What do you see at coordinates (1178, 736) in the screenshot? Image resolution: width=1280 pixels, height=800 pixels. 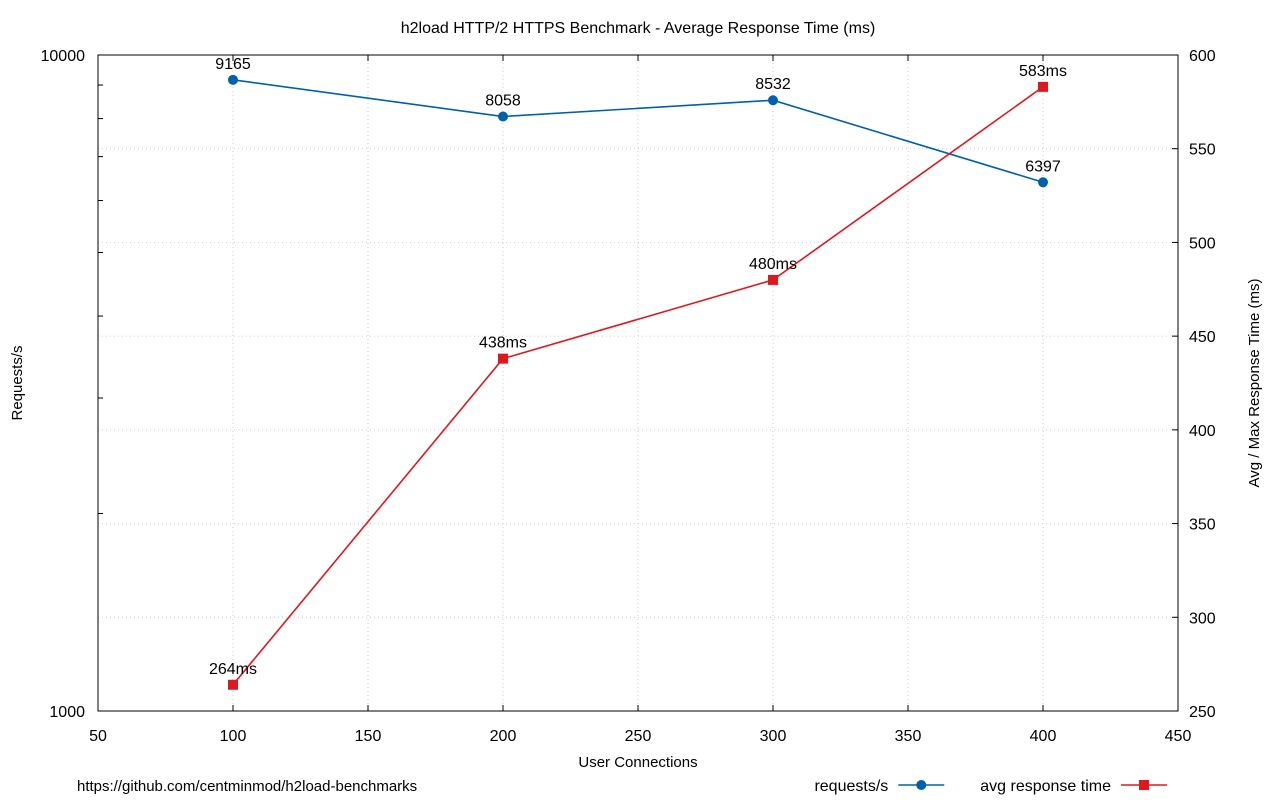 I see `x-tick-label: 450` at bounding box center [1178, 736].